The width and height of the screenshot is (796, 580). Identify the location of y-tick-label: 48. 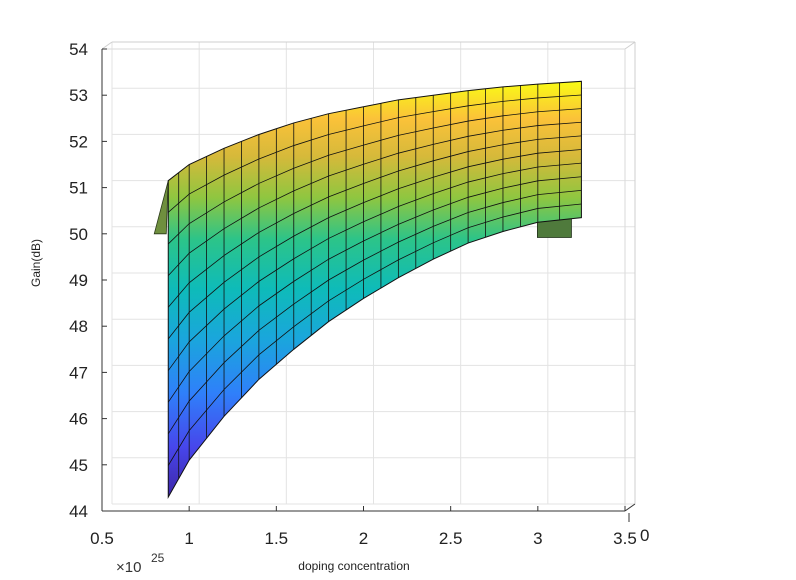
(78, 326).